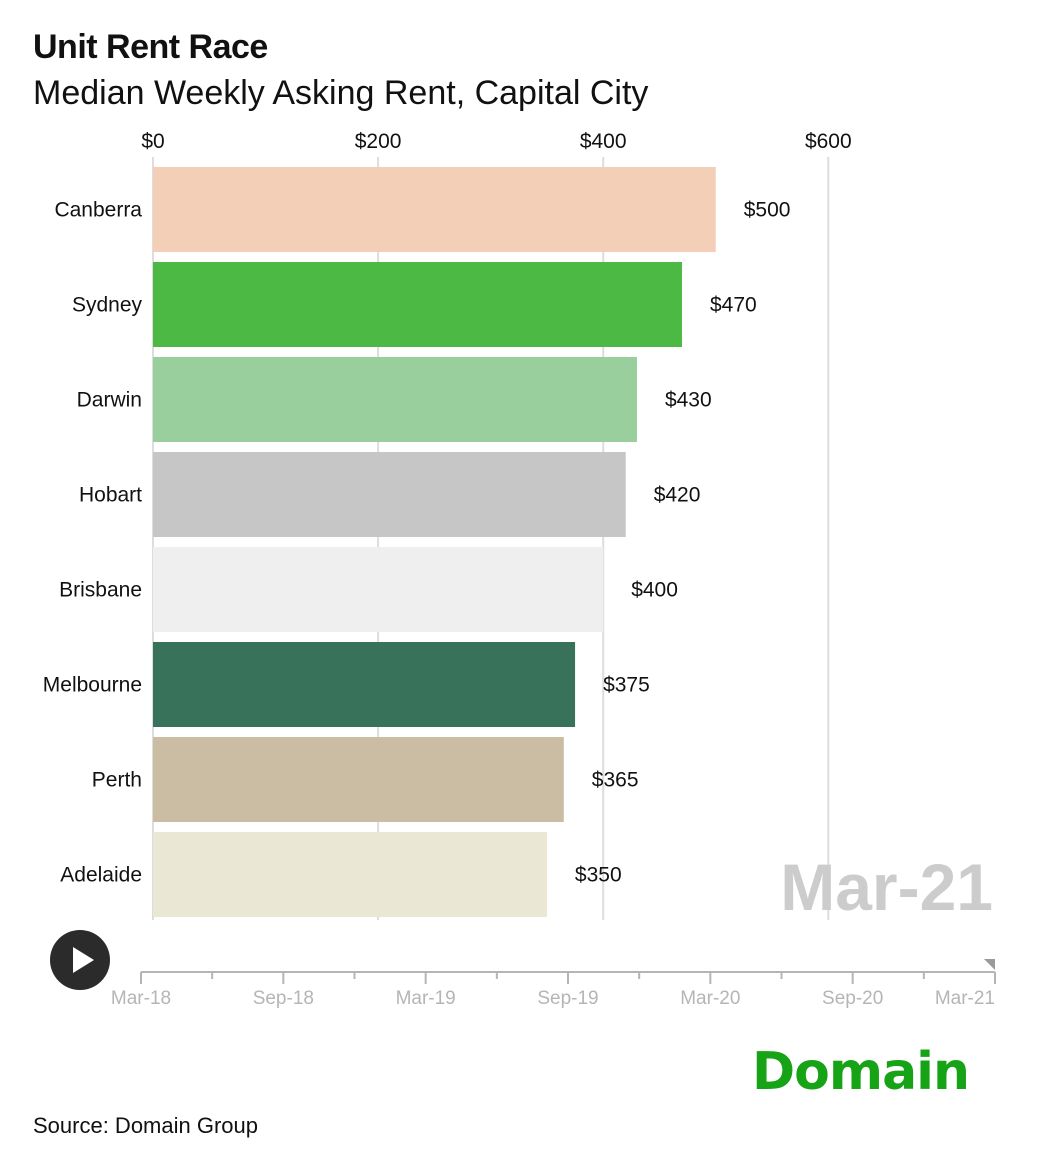 The width and height of the screenshot is (1052, 1174). Describe the element at coordinates (710, 998) in the screenshot. I see `timeline-label: Mar-20` at that location.